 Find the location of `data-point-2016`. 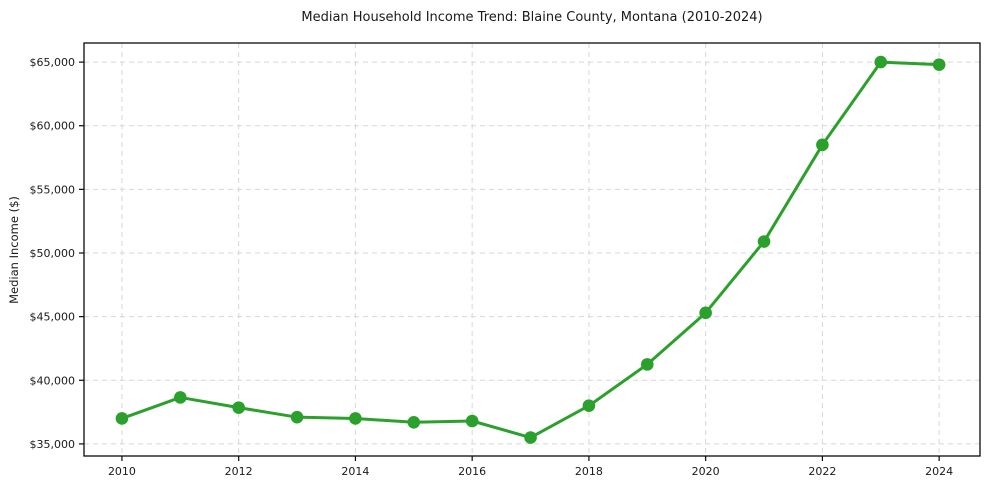

data-point-2016 is located at coordinates (472, 421).